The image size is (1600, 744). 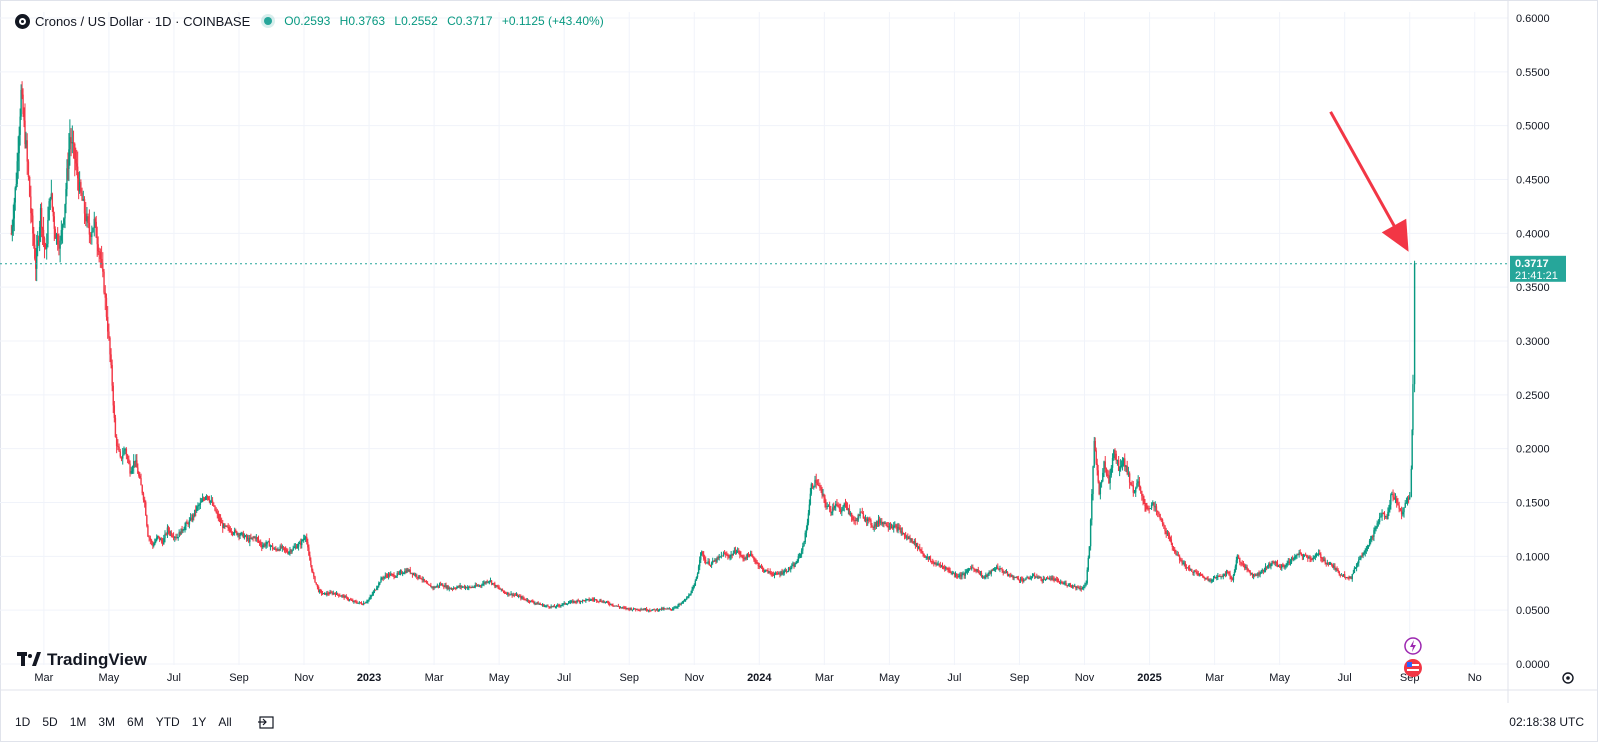 What do you see at coordinates (143, 21) in the screenshot?
I see `symbol-title: Cronos / US Dollar · 1D · COINBASE` at bounding box center [143, 21].